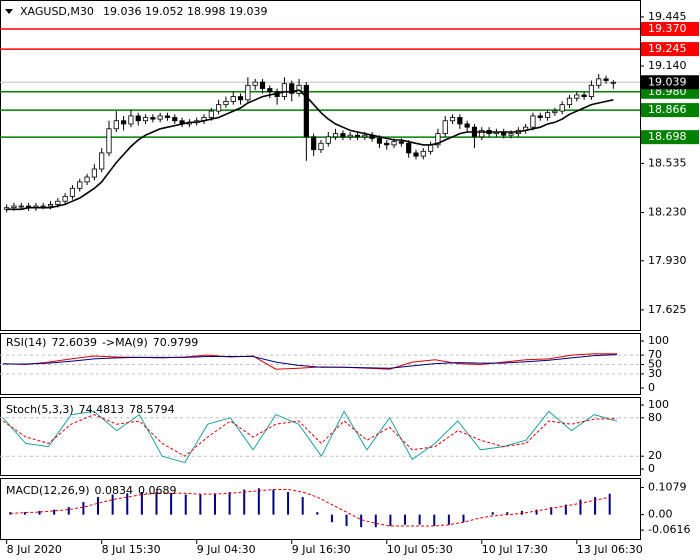 This screenshot has height=560, width=700. Describe the element at coordinates (34, 549) in the screenshot. I see `x-tick-label: 8 Jul 2020` at that location.